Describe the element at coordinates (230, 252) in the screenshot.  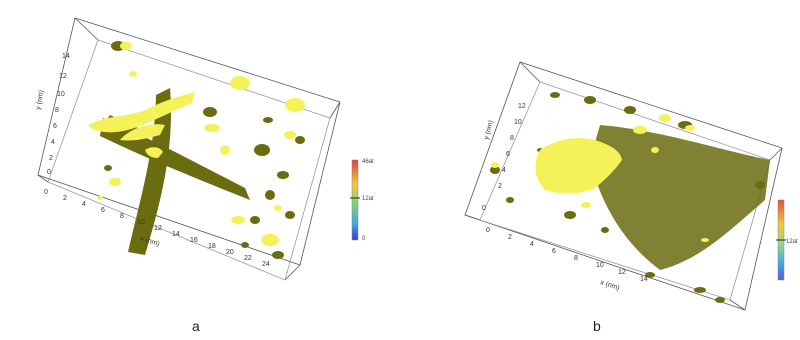
I see `x-tick: 20` at that location.